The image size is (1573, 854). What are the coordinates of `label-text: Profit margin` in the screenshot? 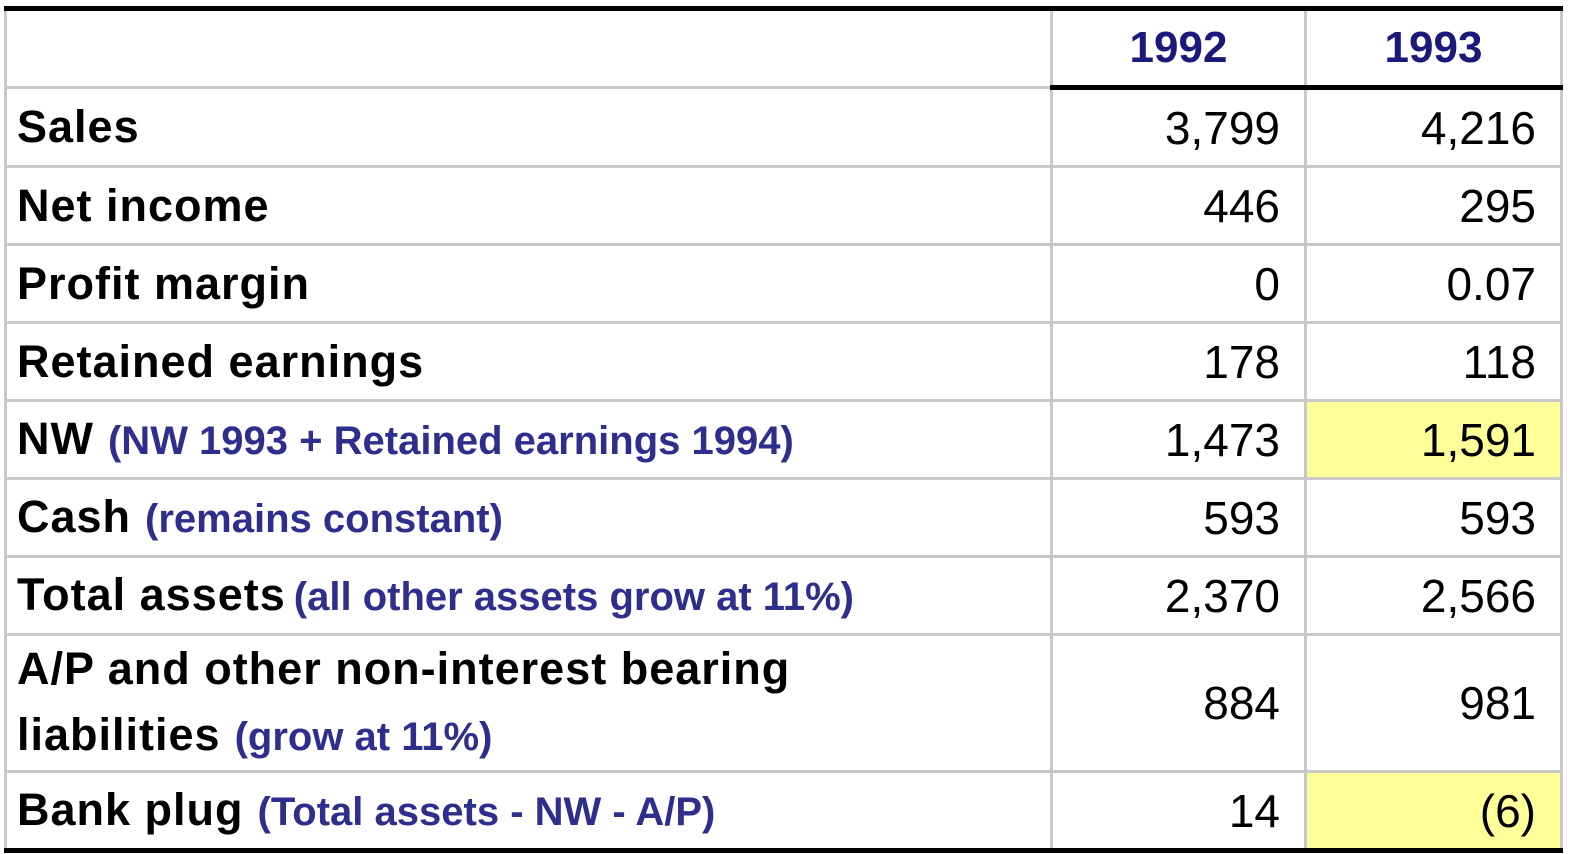 It's located at (164, 283).